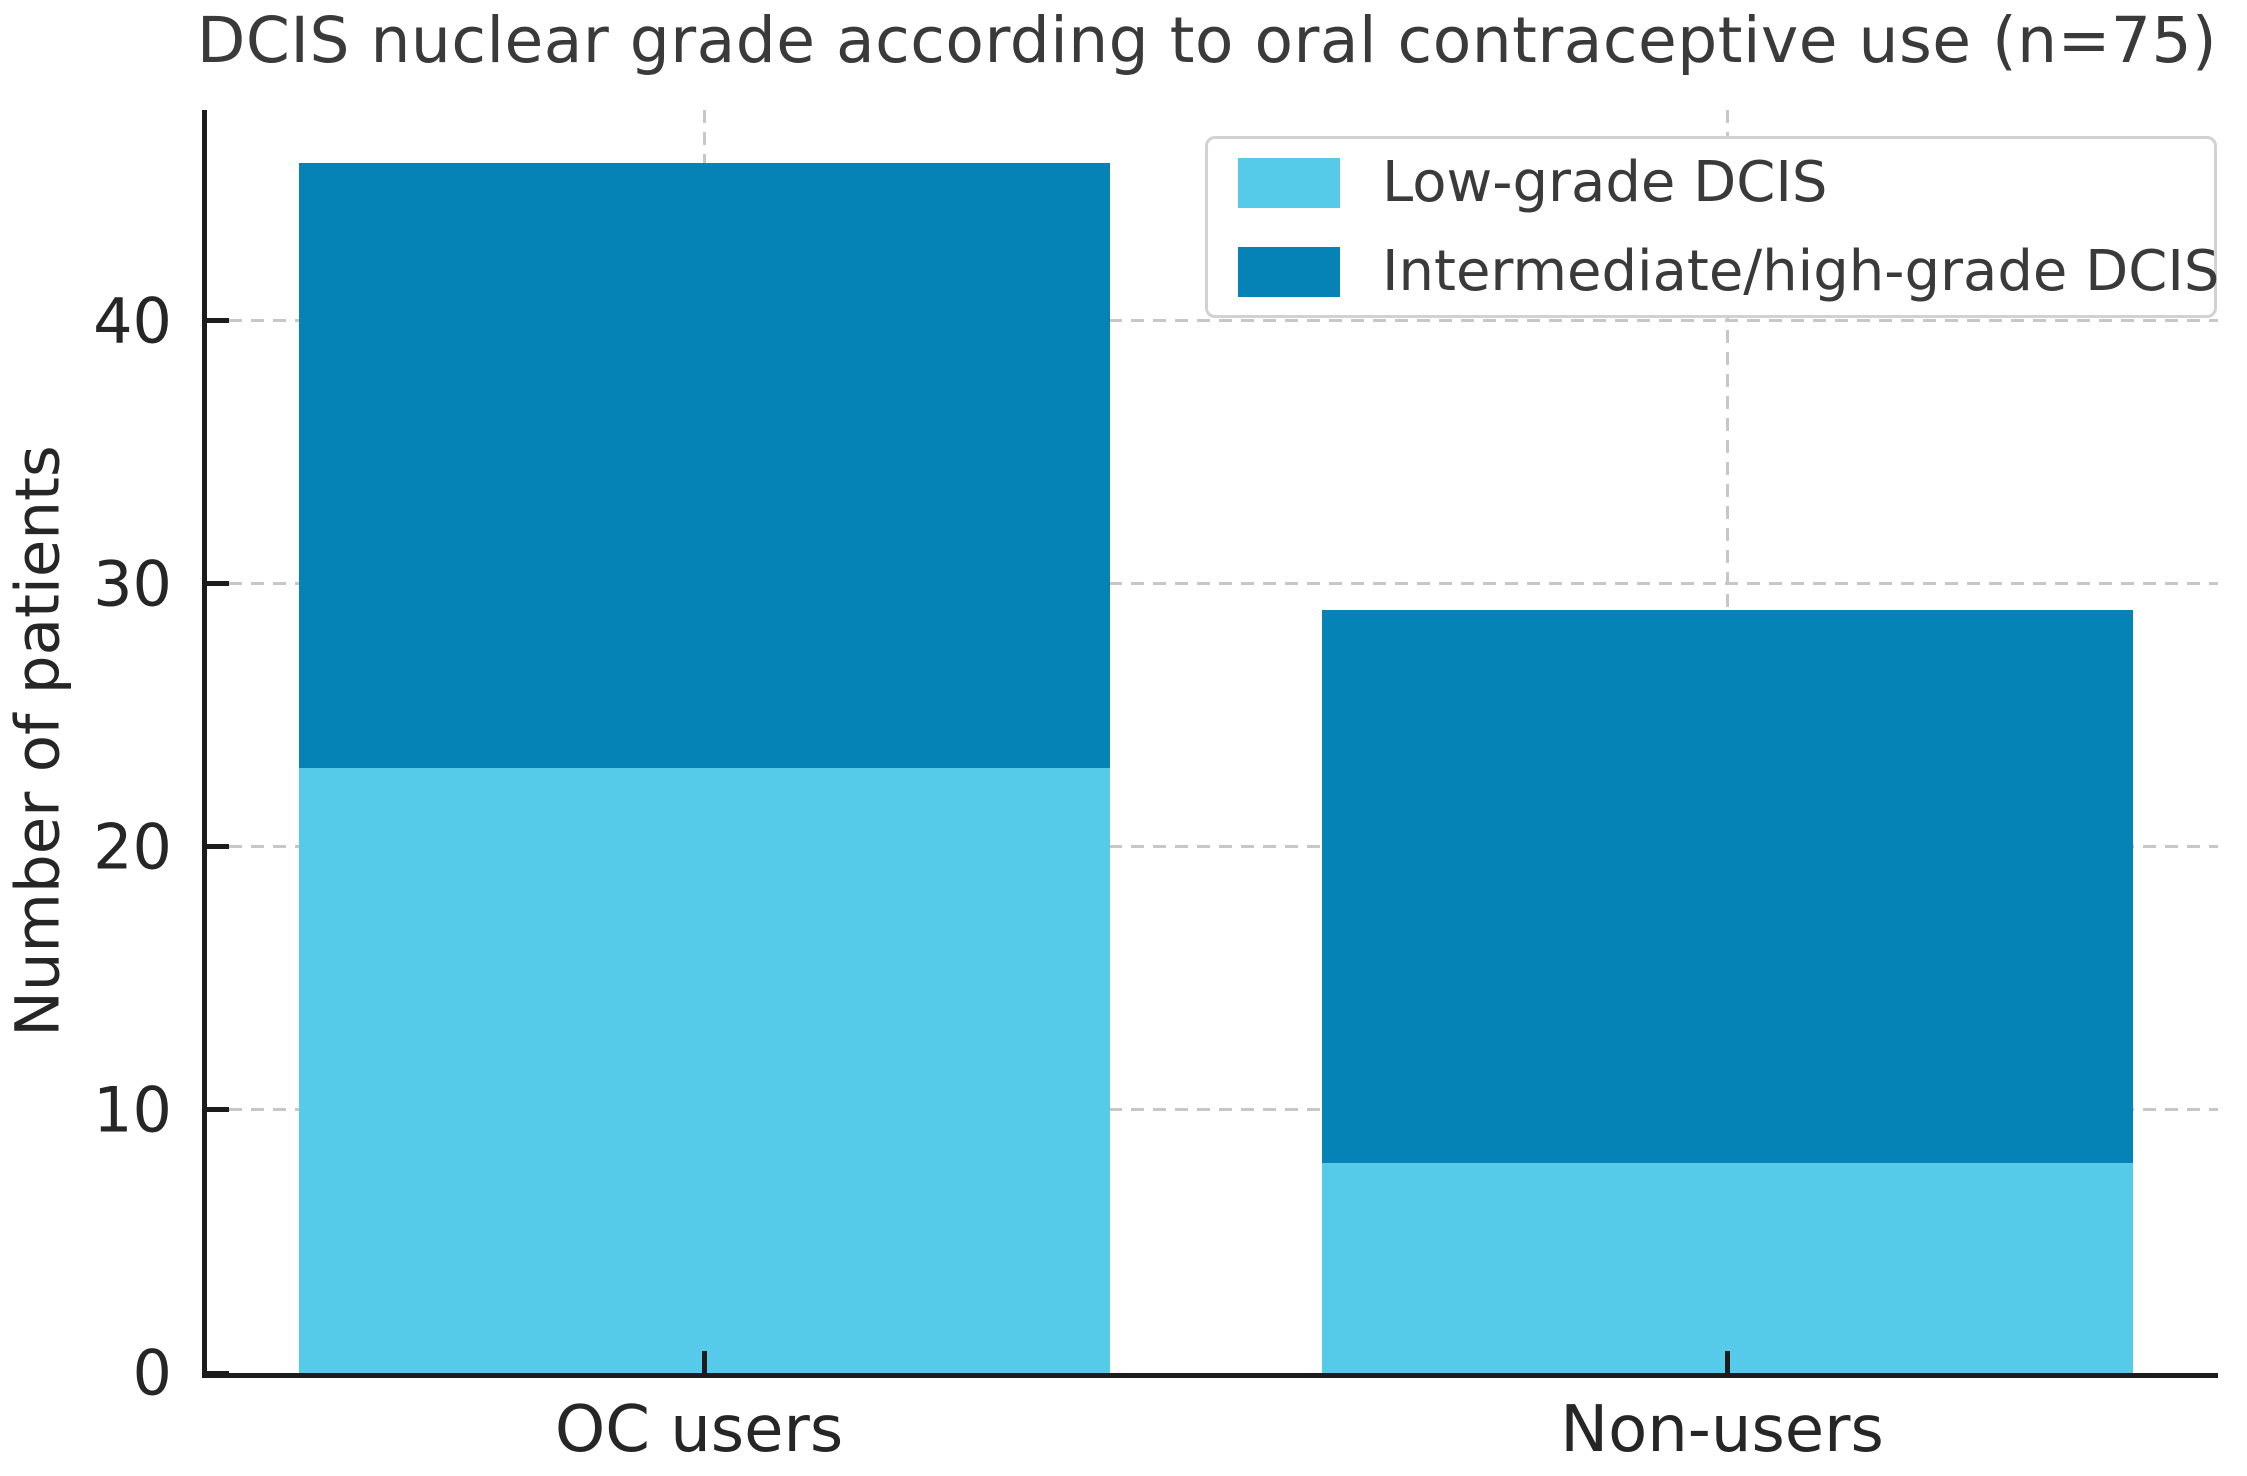 This screenshot has height=1476, width=2247. What do you see at coordinates (704, 1070) in the screenshot?
I see `bar-segment-low-grade-dcis-oc-users` at bounding box center [704, 1070].